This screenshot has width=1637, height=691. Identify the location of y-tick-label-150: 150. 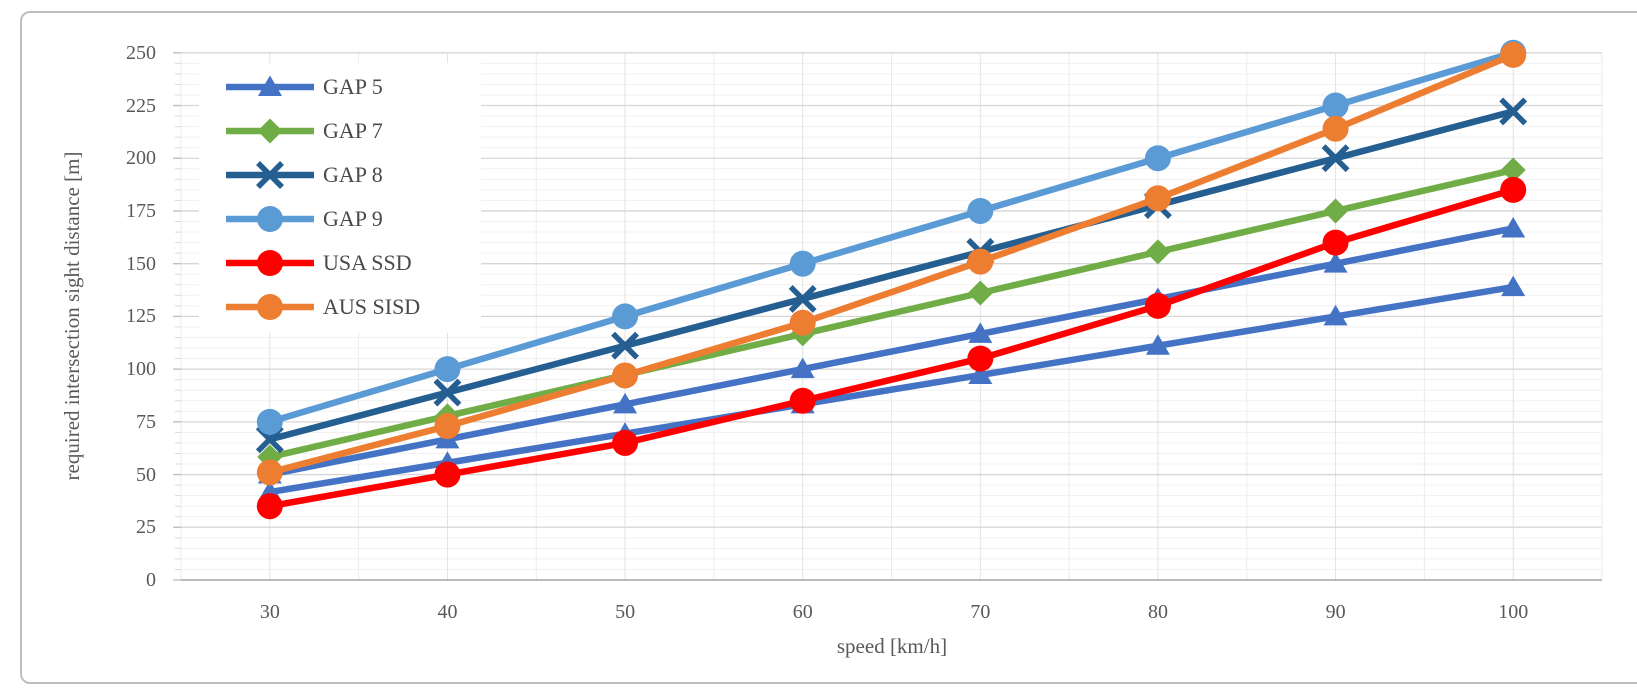
(141, 263).